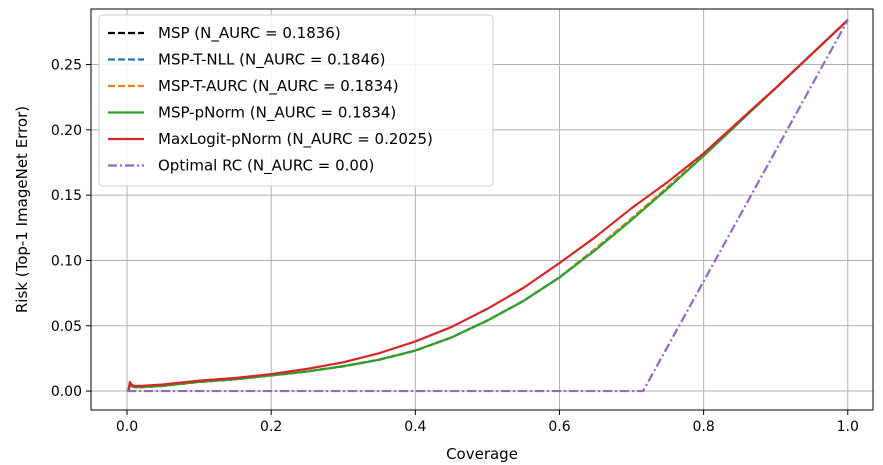  Describe the element at coordinates (66, 261) in the screenshot. I see `y-tick-label: 0.10` at that location.